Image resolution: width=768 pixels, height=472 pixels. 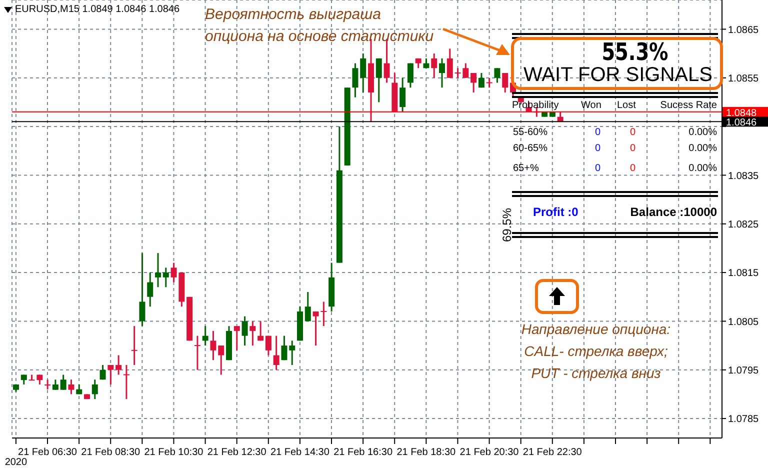 I want to click on y-tick-label: 1.0805, so click(x=744, y=322).